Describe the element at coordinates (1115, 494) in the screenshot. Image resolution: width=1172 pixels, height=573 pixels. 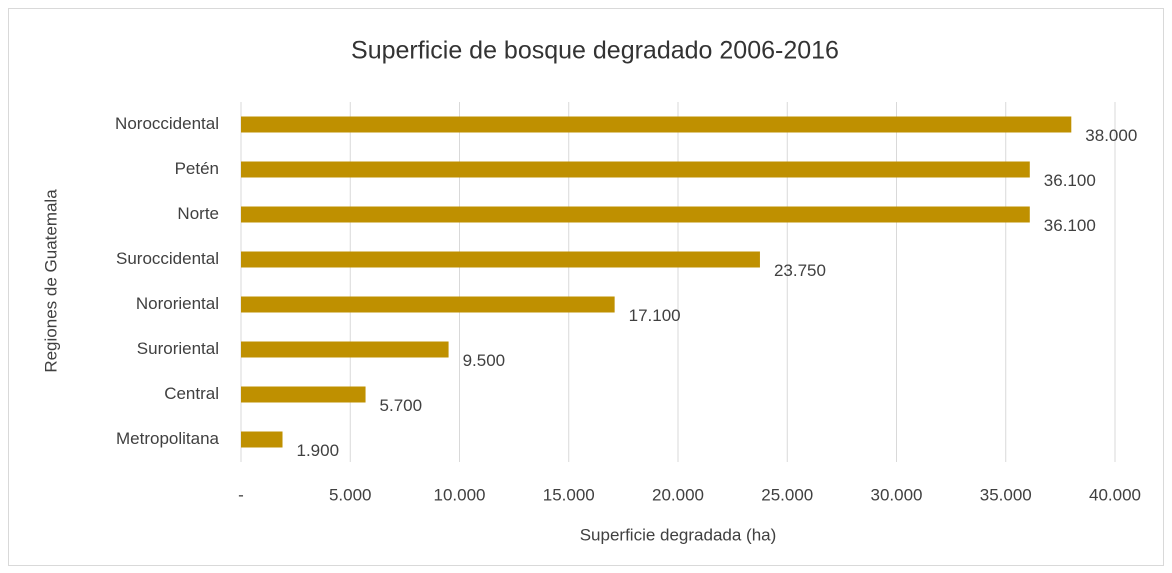
I see `x-tick-label: 40.000` at that location.